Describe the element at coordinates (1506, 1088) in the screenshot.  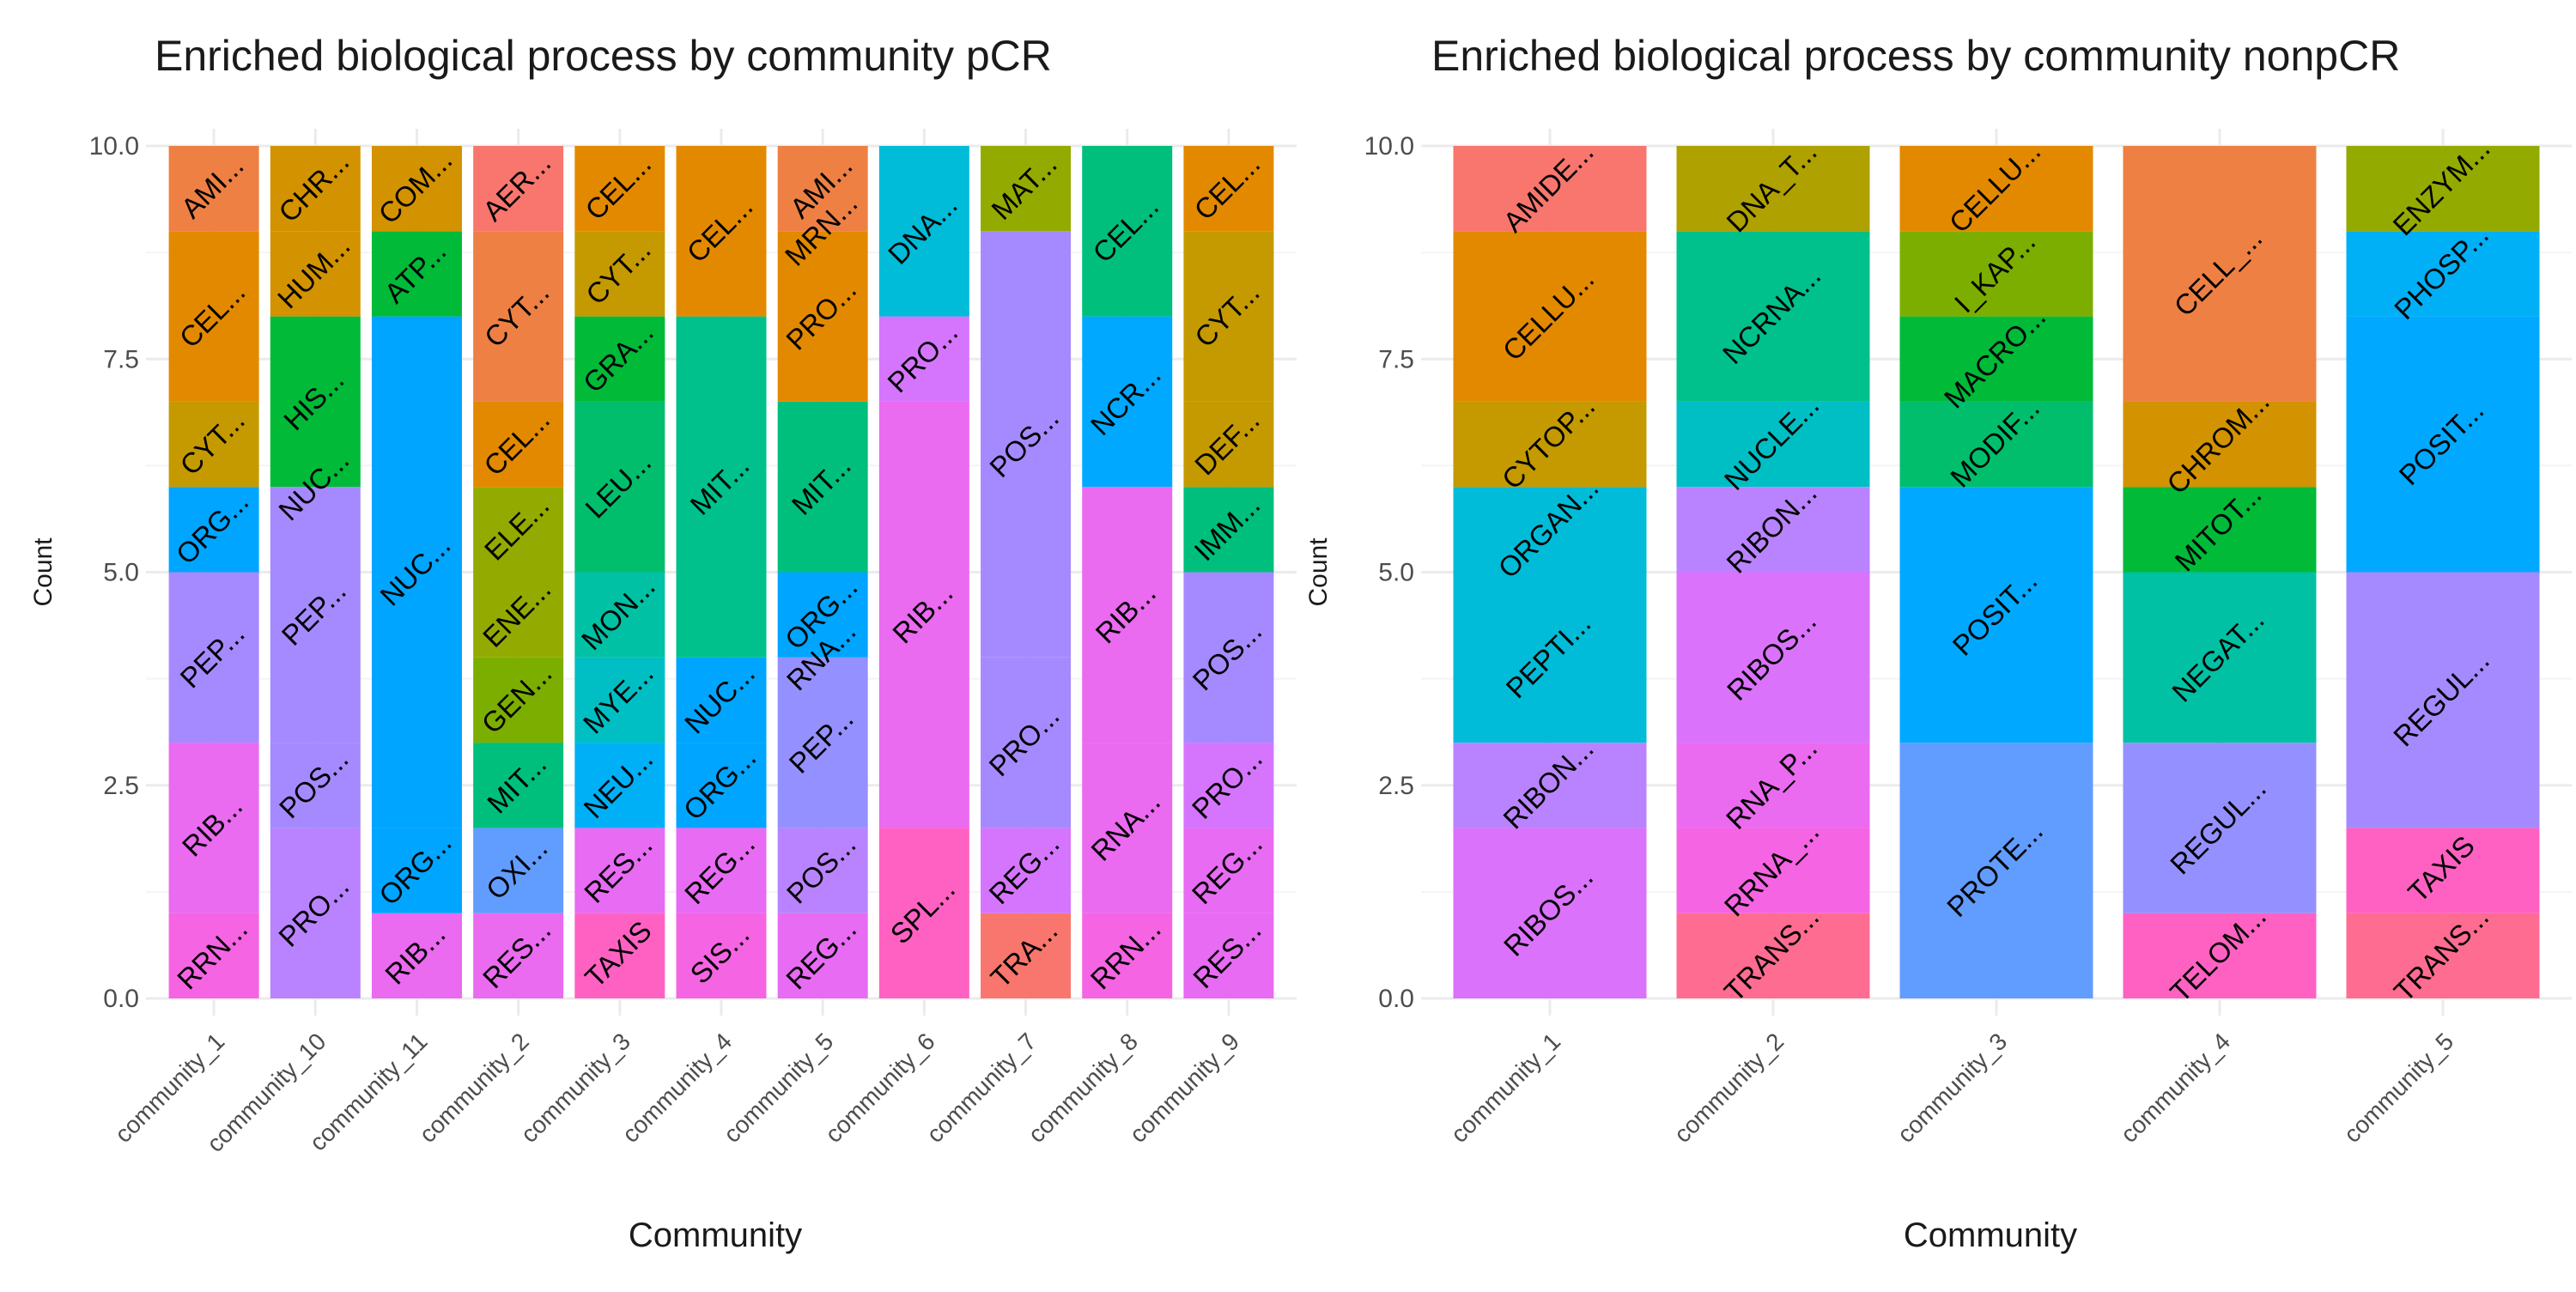
I see `x-tick-label: community_1` at that location.